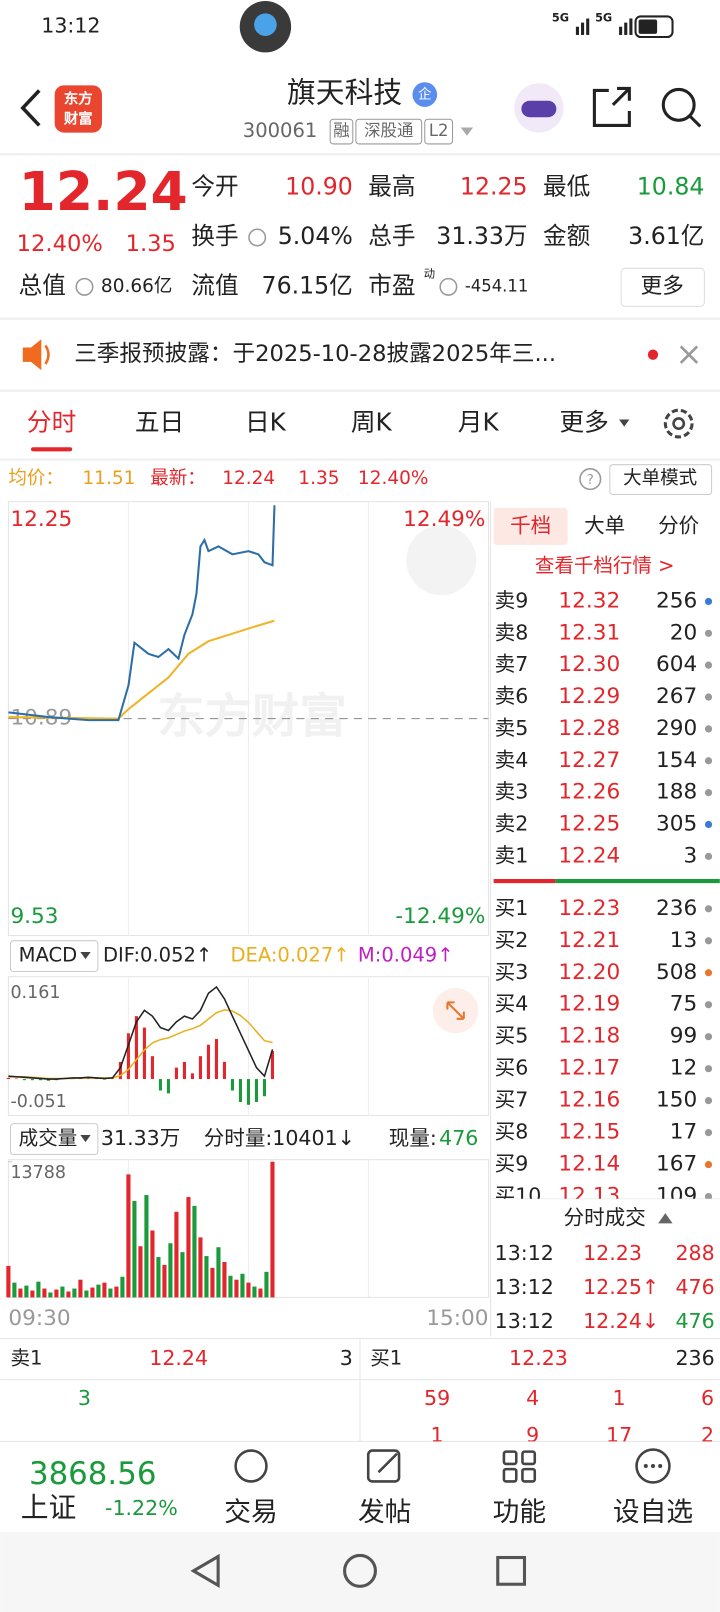 This screenshot has width=720, height=1612. What do you see at coordinates (413, 1138) in the screenshot?
I see `now-volume-label: 现量:` at bounding box center [413, 1138].